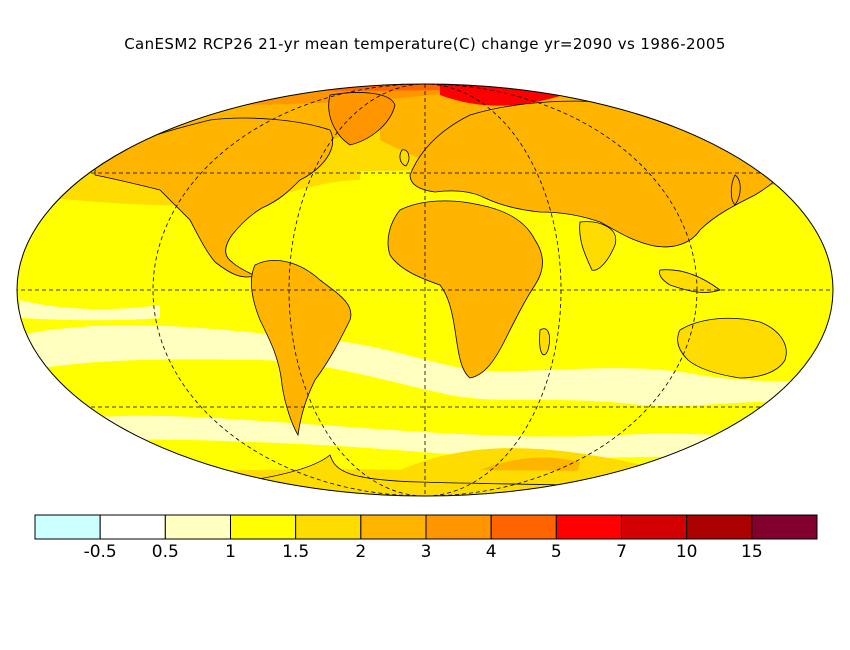  Describe the element at coordinates (301, 348) in the screenshot. I see `south-america` at that location.